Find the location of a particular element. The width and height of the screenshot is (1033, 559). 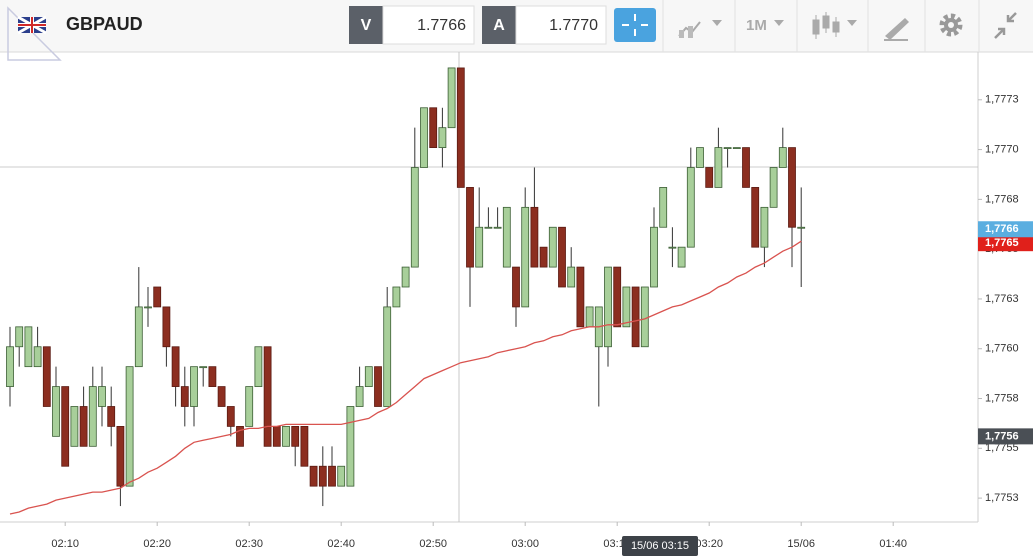

ask-button is located at coordinates (499, 25).